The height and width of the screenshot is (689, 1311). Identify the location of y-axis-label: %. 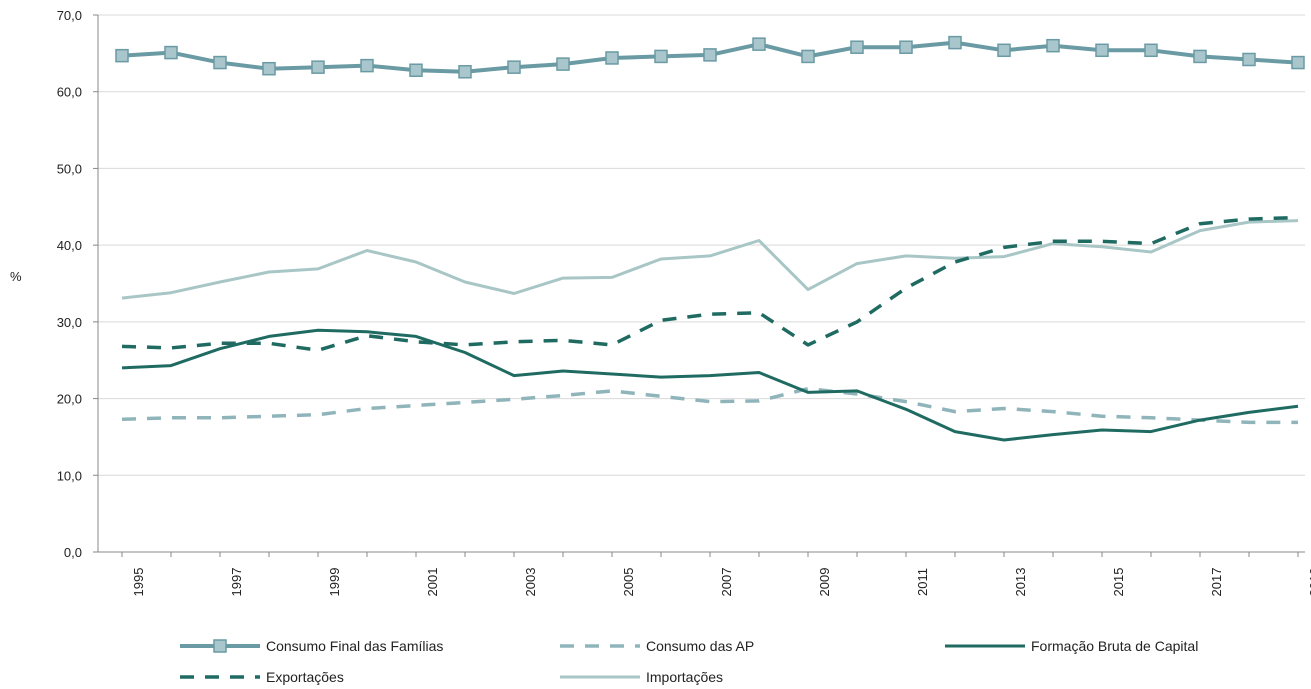
(16, 276).